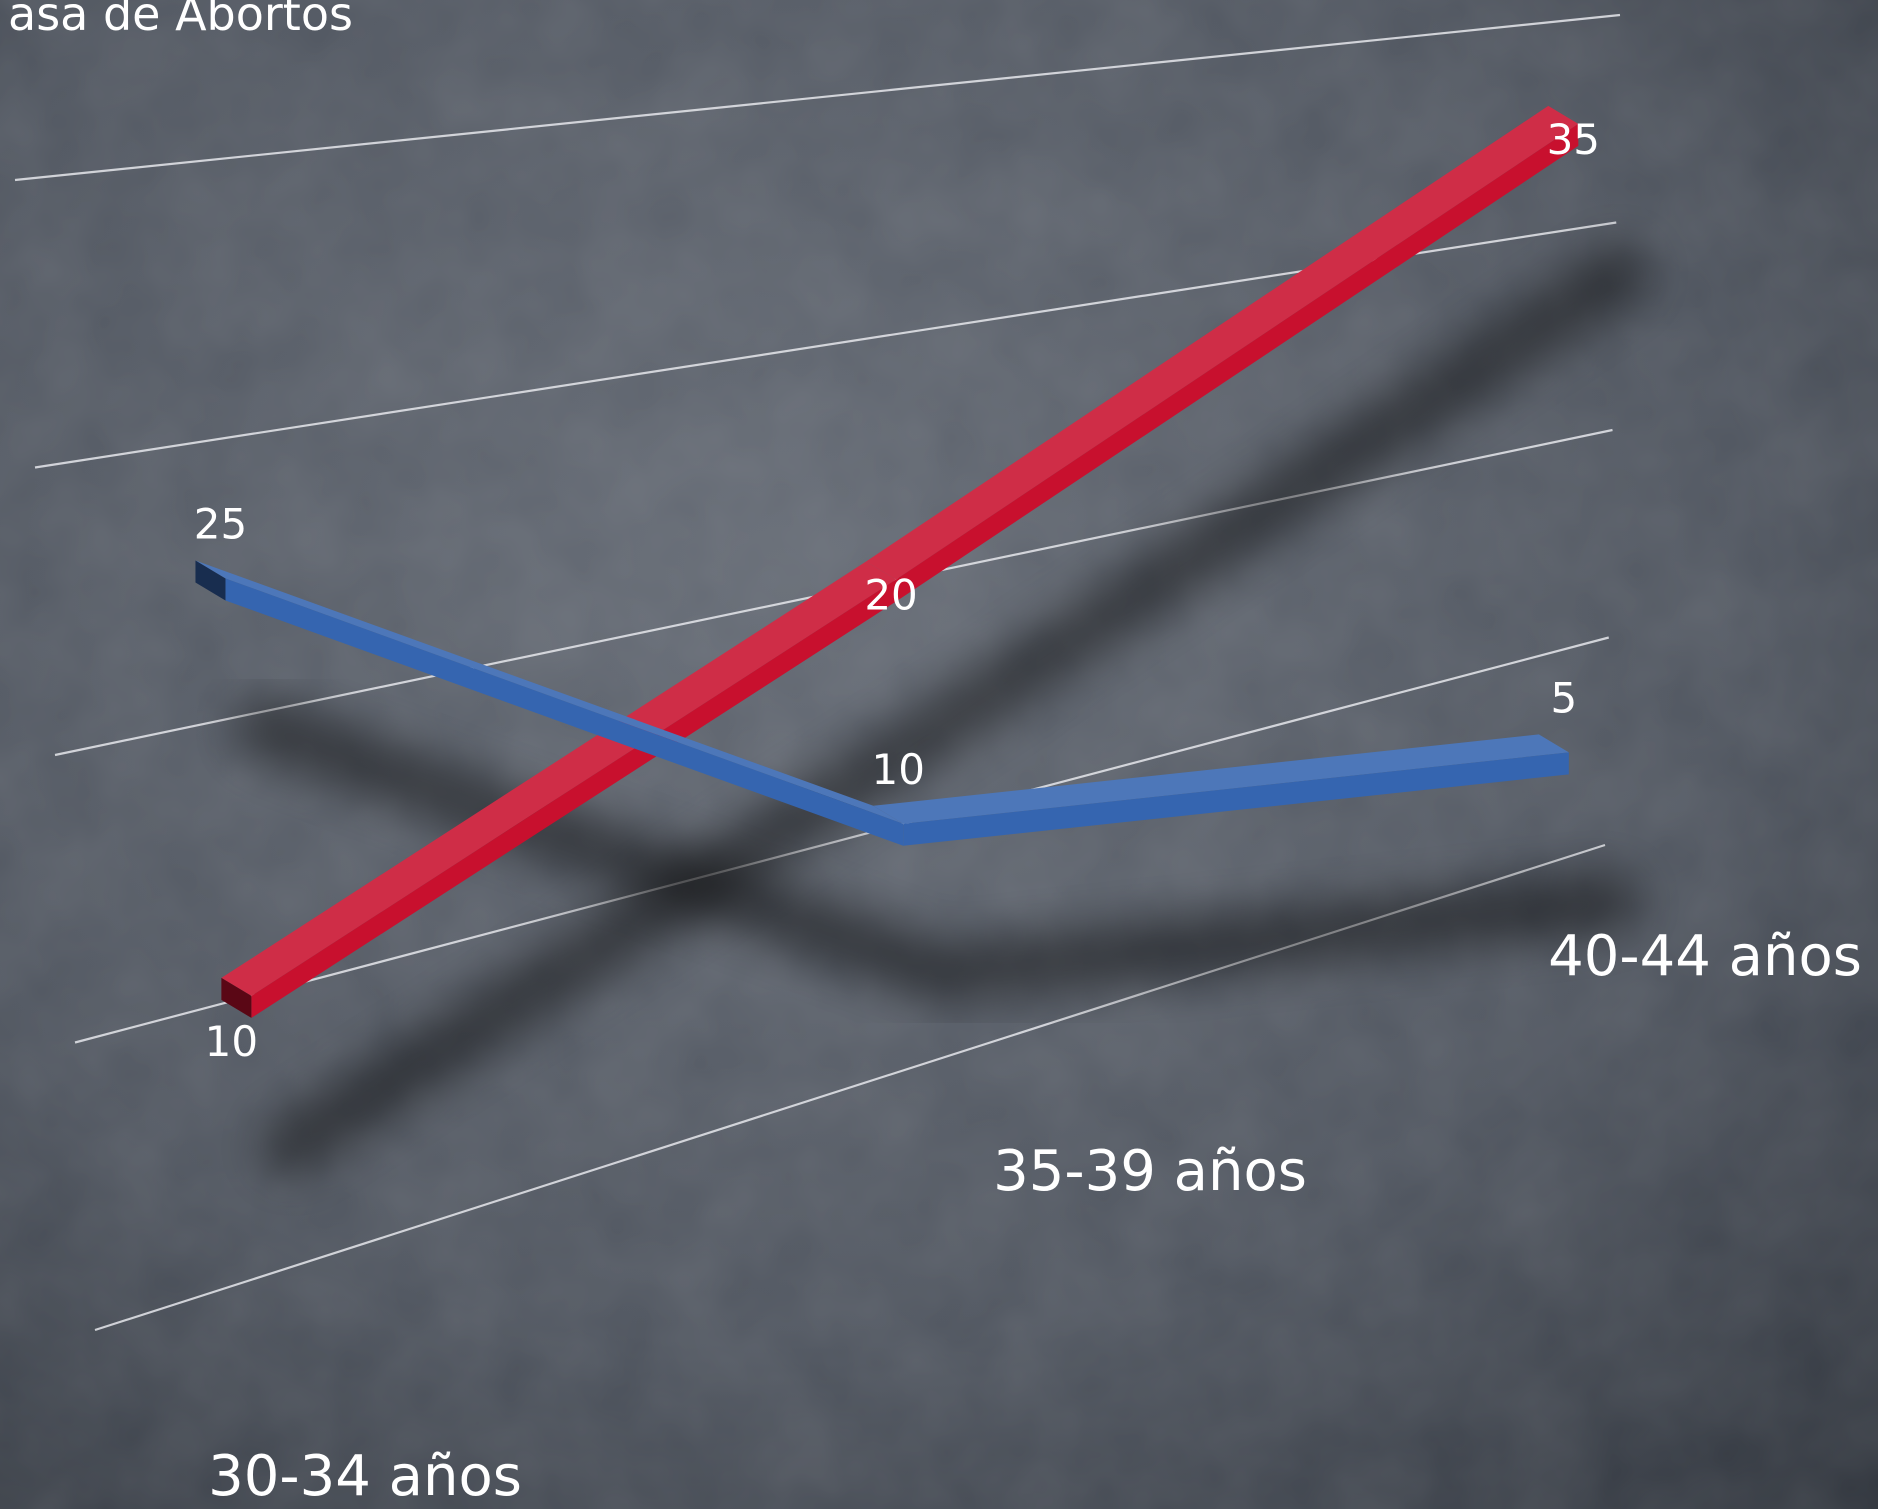 The width and height of the screenshot is (1878, 1509). I want to click on category-label: 35-39 años, so click(1150, 1171).